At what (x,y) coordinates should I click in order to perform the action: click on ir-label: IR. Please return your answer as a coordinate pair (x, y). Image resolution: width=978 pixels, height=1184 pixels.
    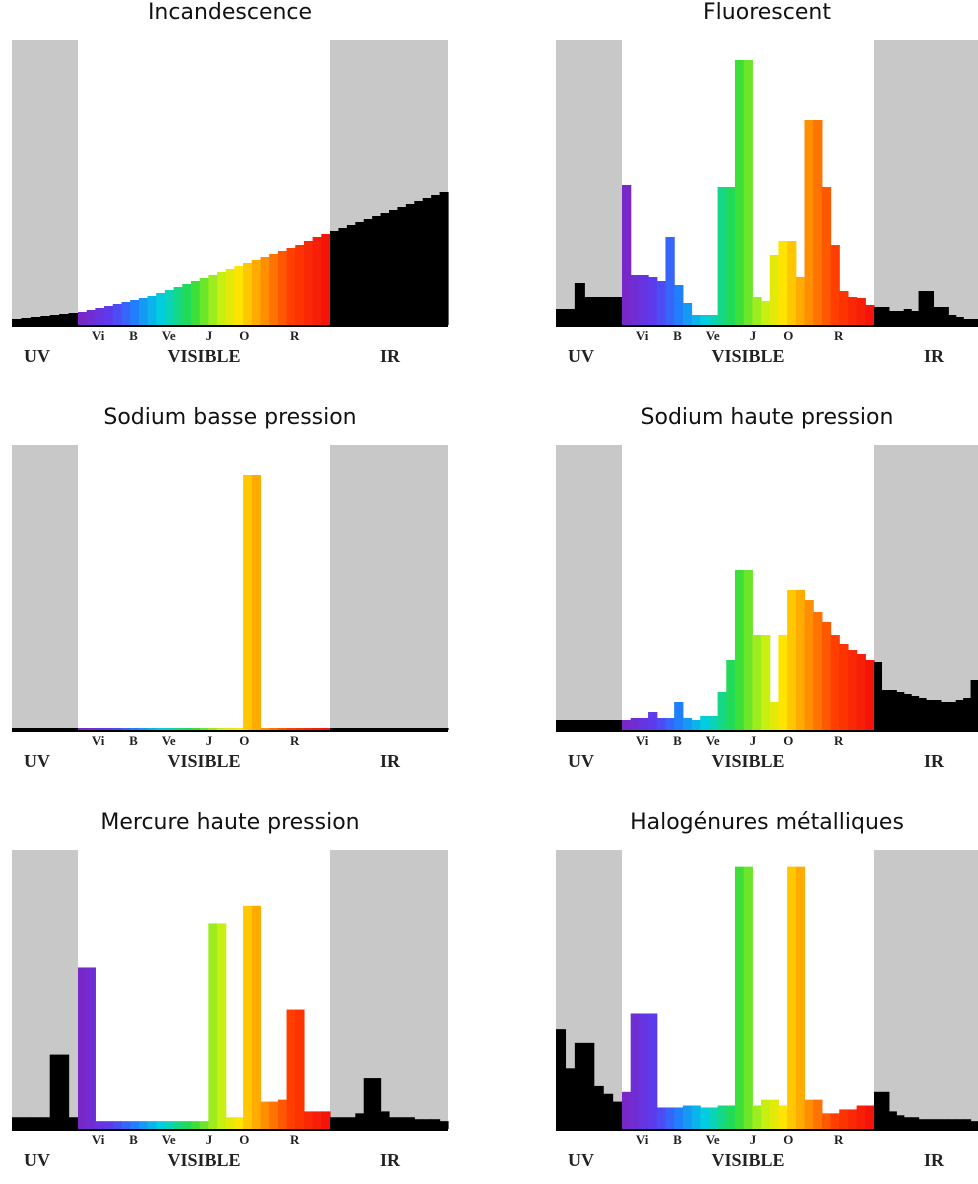
    Looking at the image, I should click on (390, 1160).